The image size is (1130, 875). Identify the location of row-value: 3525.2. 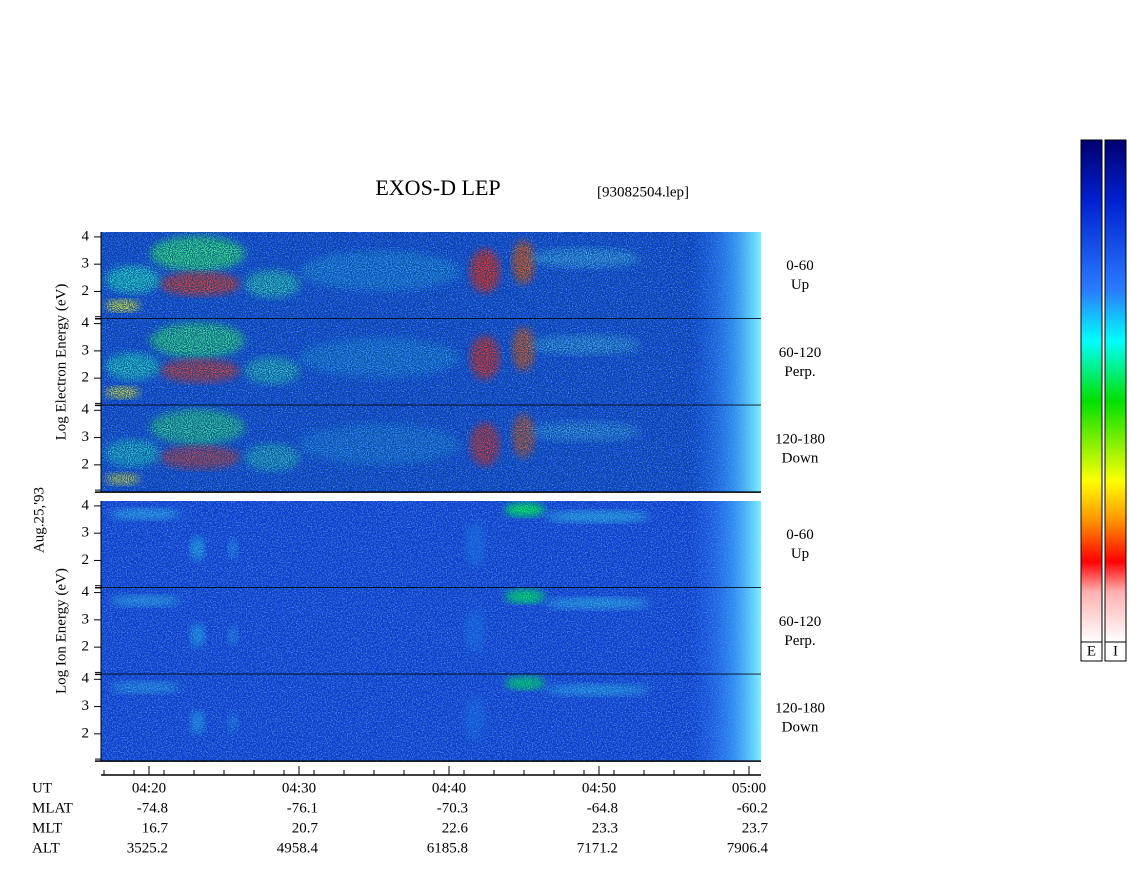
(147, 848).